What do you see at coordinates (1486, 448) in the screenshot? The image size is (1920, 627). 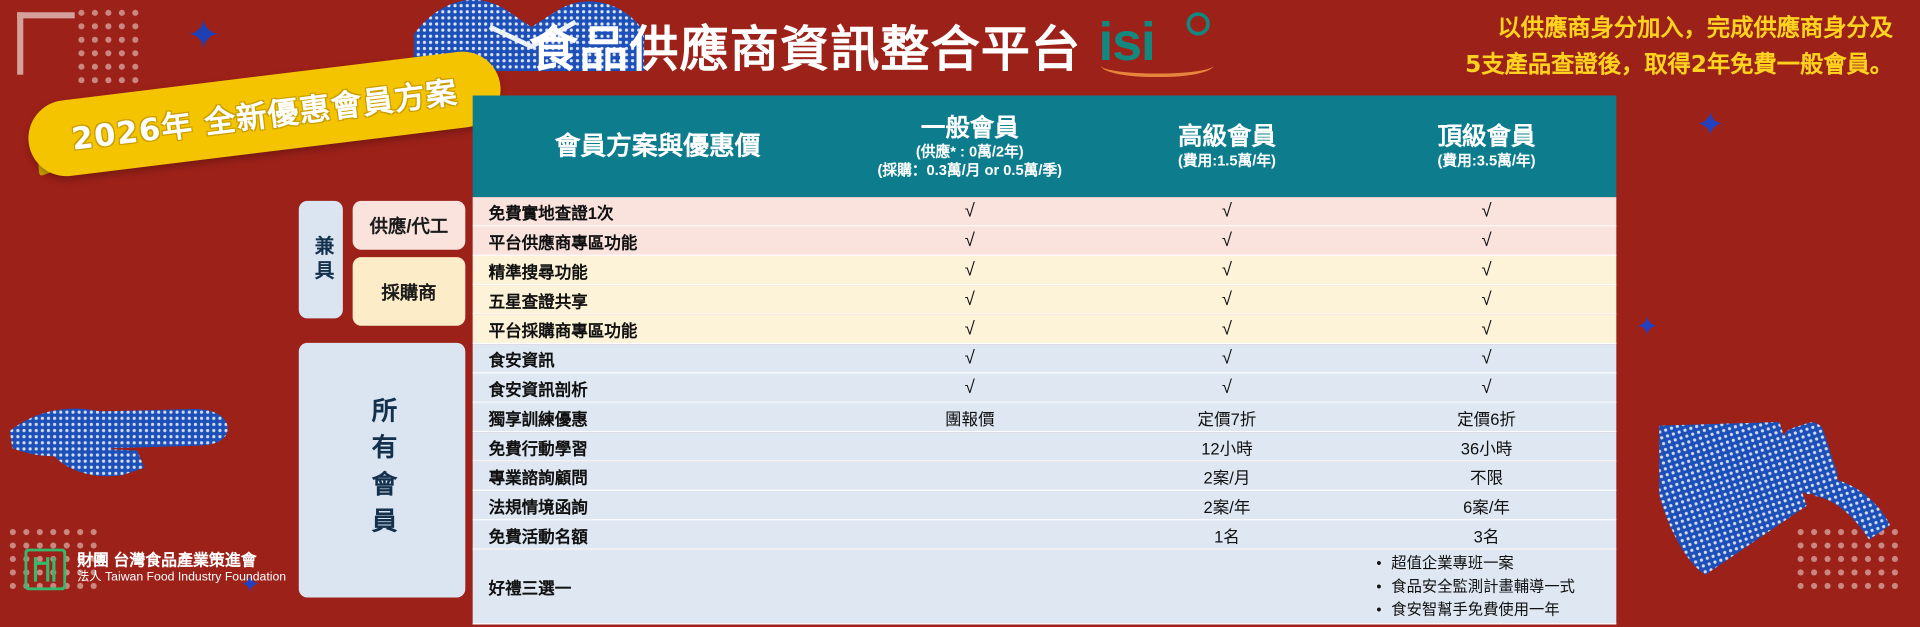 I see `cell-top: 36小時` at bounding box center [1486, 448].